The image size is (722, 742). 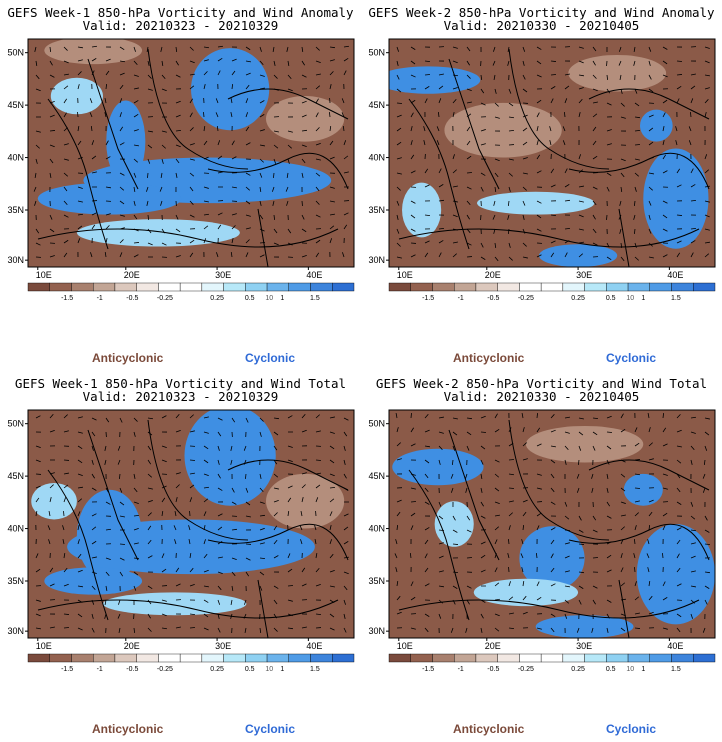 What do you see at coordinates (132, 275) in the screenshot?
I see `lon-tick-label: 20E` at bounding box center [132, 275].